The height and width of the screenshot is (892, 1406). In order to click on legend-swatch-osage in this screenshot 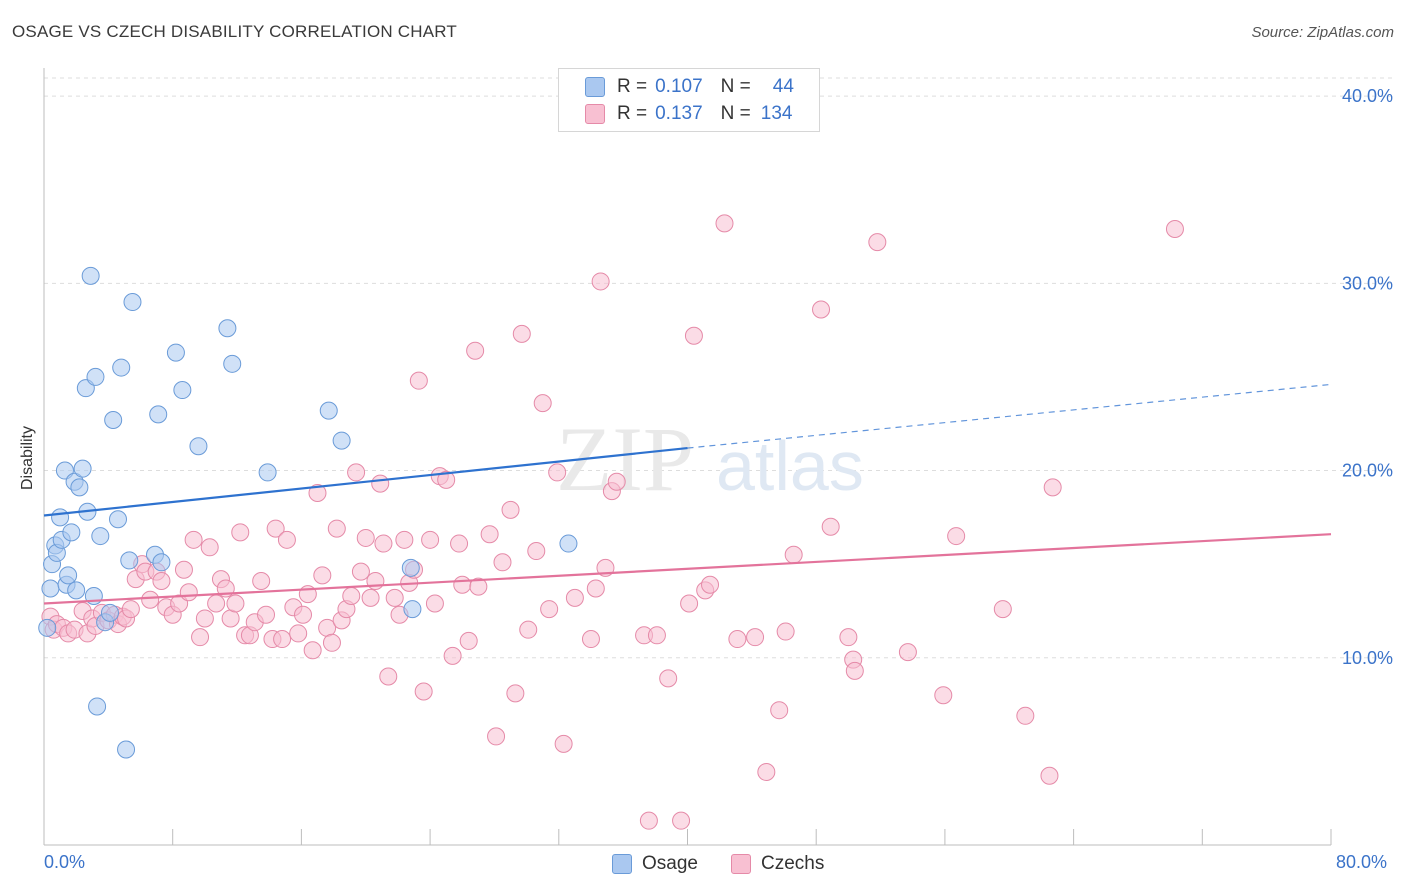, I will do `click(595, 87)`.